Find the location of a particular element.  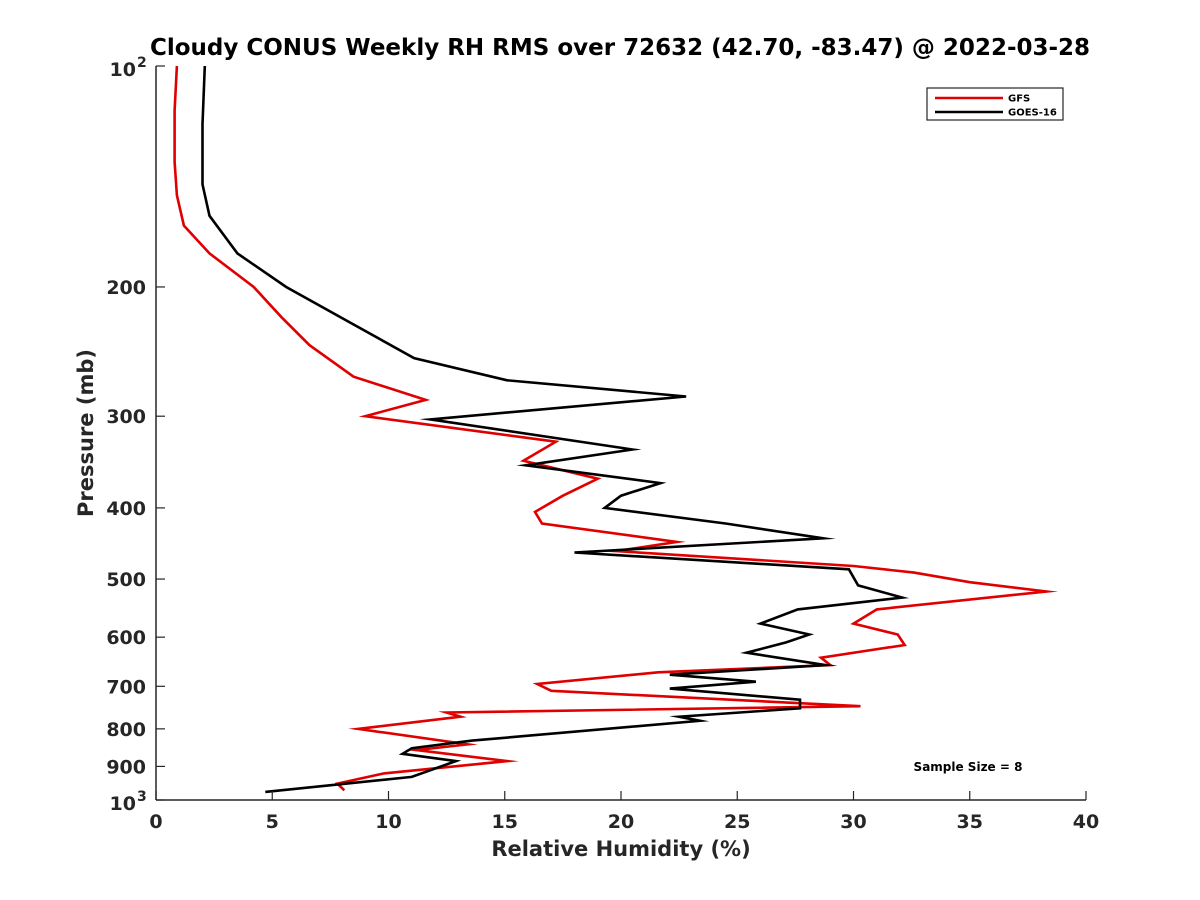

legend-label: GOES-16 is located at coordinates (1032, 113).